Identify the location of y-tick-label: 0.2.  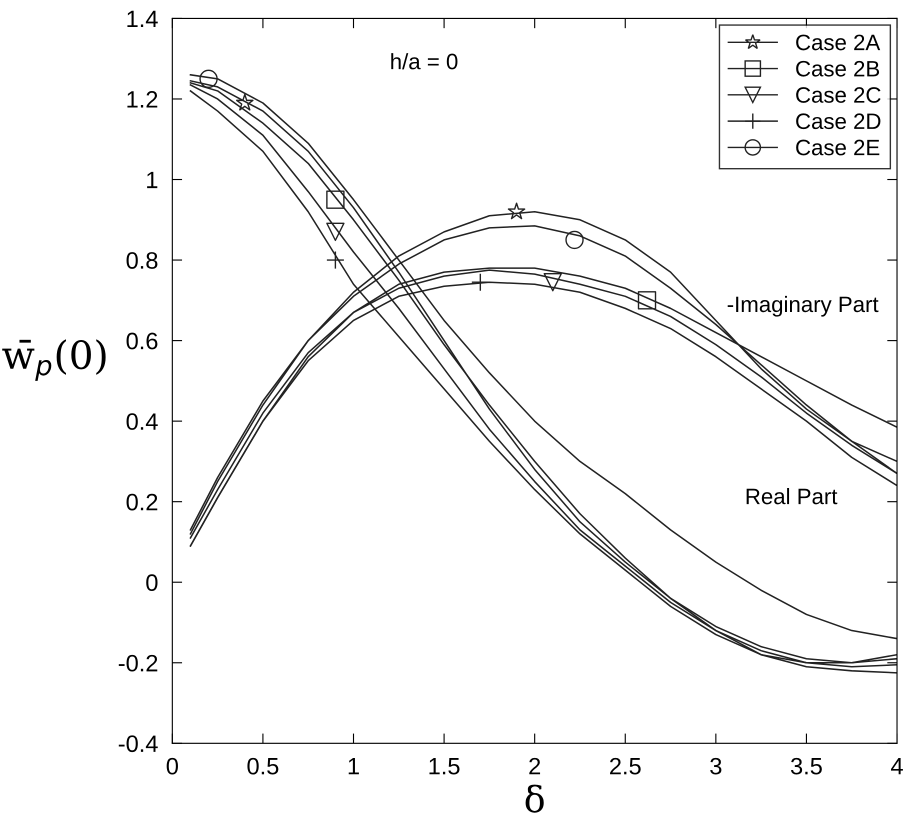
(142, 502).